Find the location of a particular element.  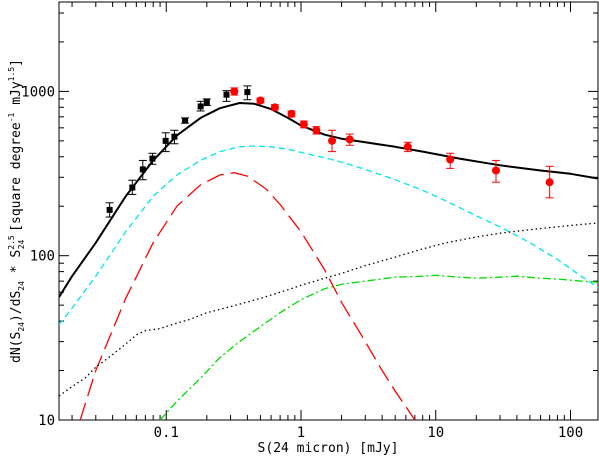

x-axis-label: S(24 micron) [mJy] is located at coordinates (328, 448).